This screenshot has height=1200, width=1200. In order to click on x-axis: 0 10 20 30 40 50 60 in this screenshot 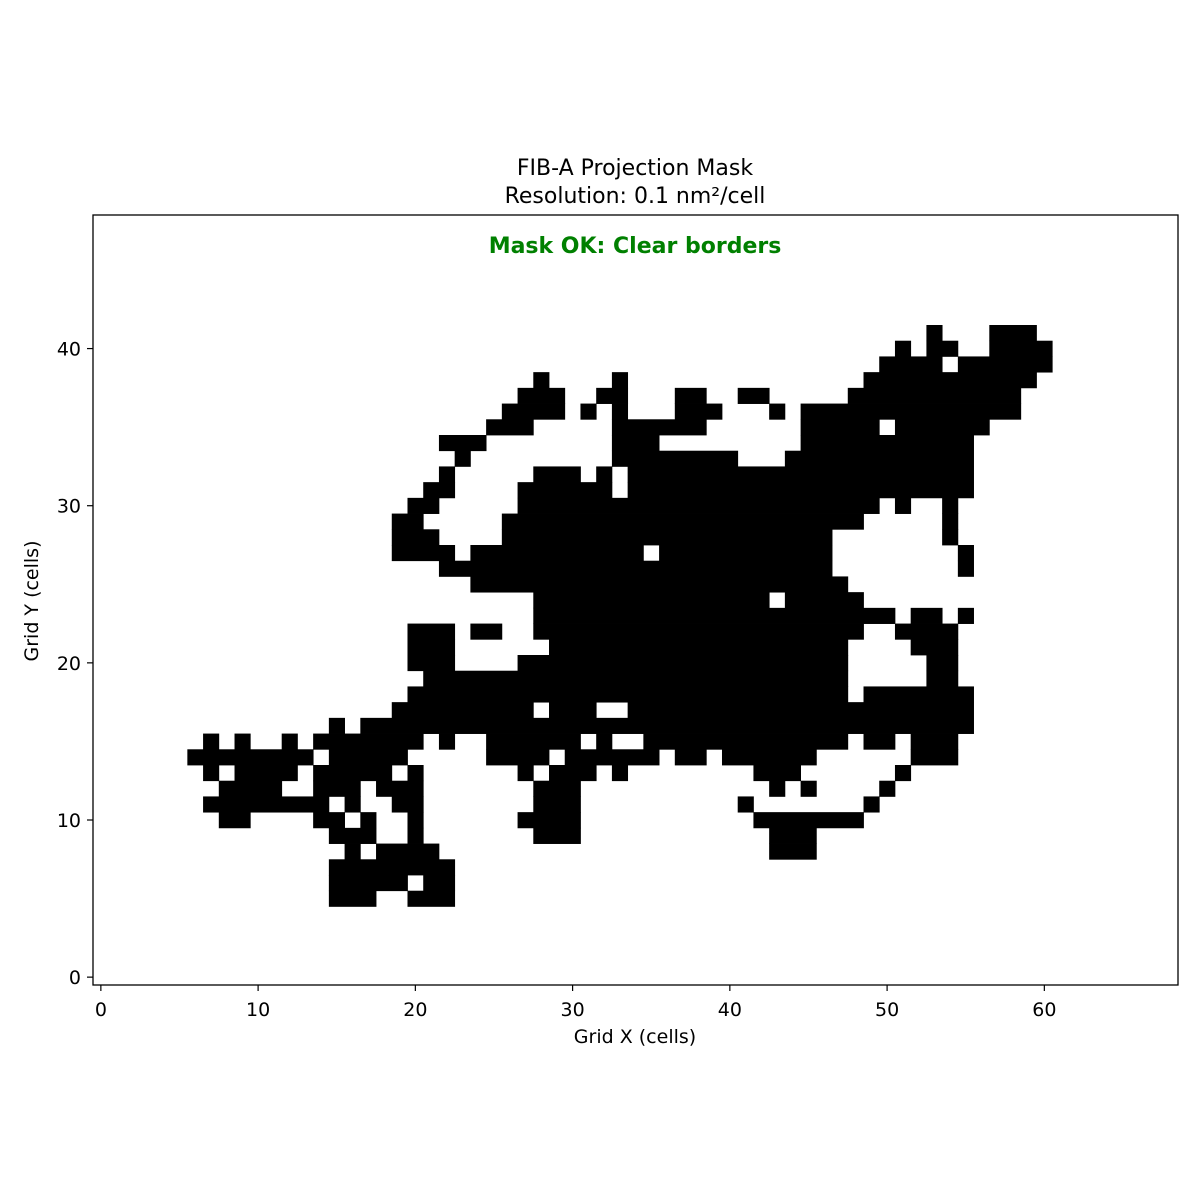, I will do `click(575, 1003)`.